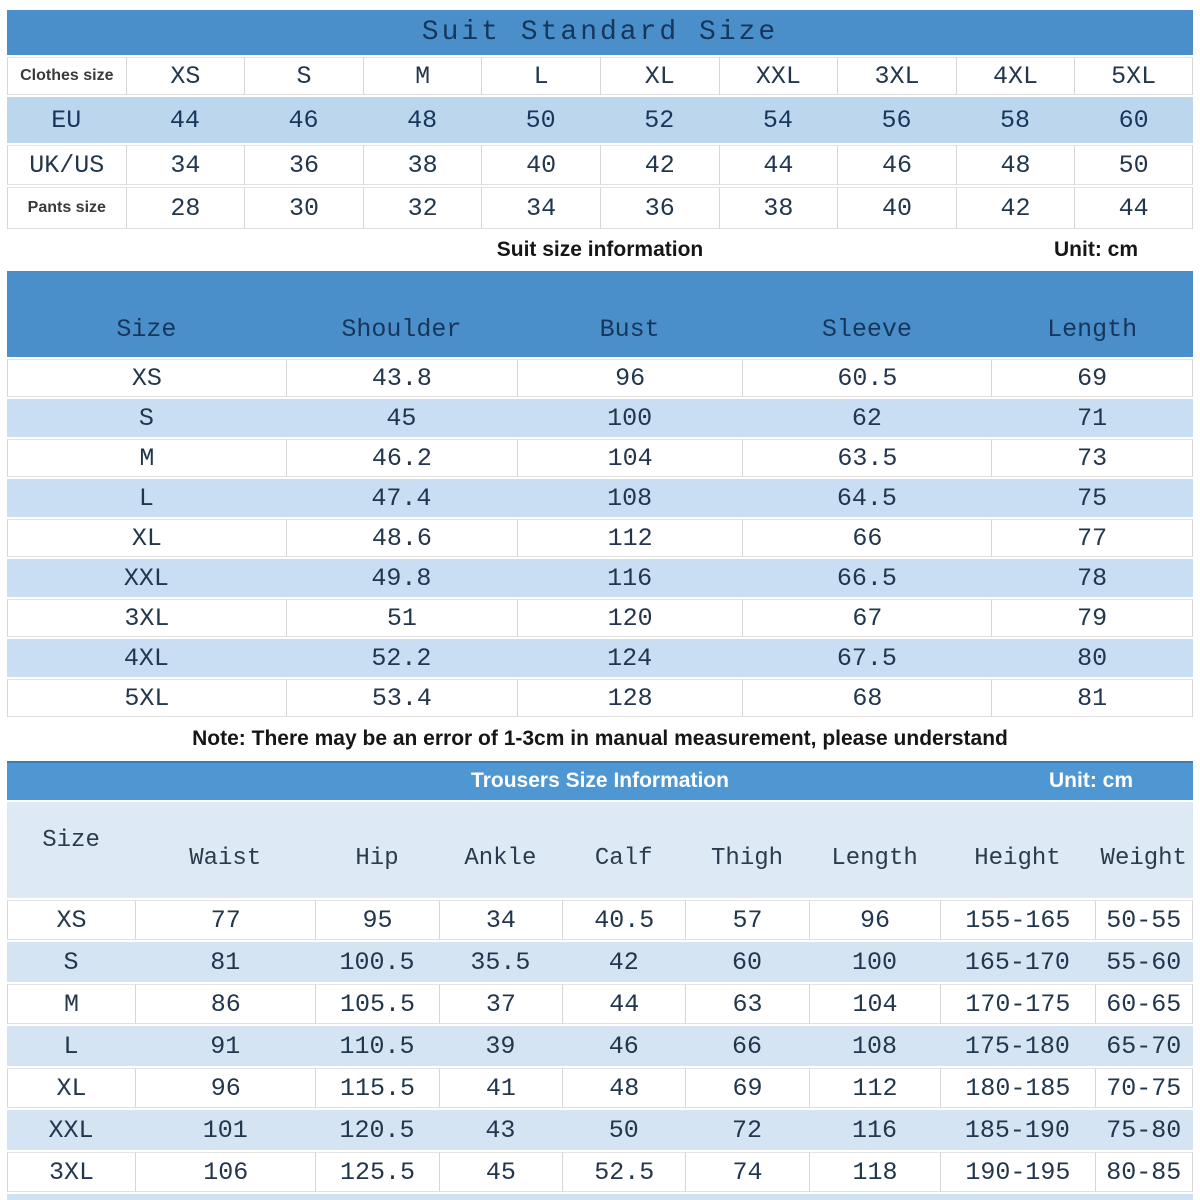 Image resolution: width=1200 pixels, height=1200 pixels. I want to click on suit-standard-row: Pants size 28 30 32 34 36 38 40 42 44, so click(600, 208).